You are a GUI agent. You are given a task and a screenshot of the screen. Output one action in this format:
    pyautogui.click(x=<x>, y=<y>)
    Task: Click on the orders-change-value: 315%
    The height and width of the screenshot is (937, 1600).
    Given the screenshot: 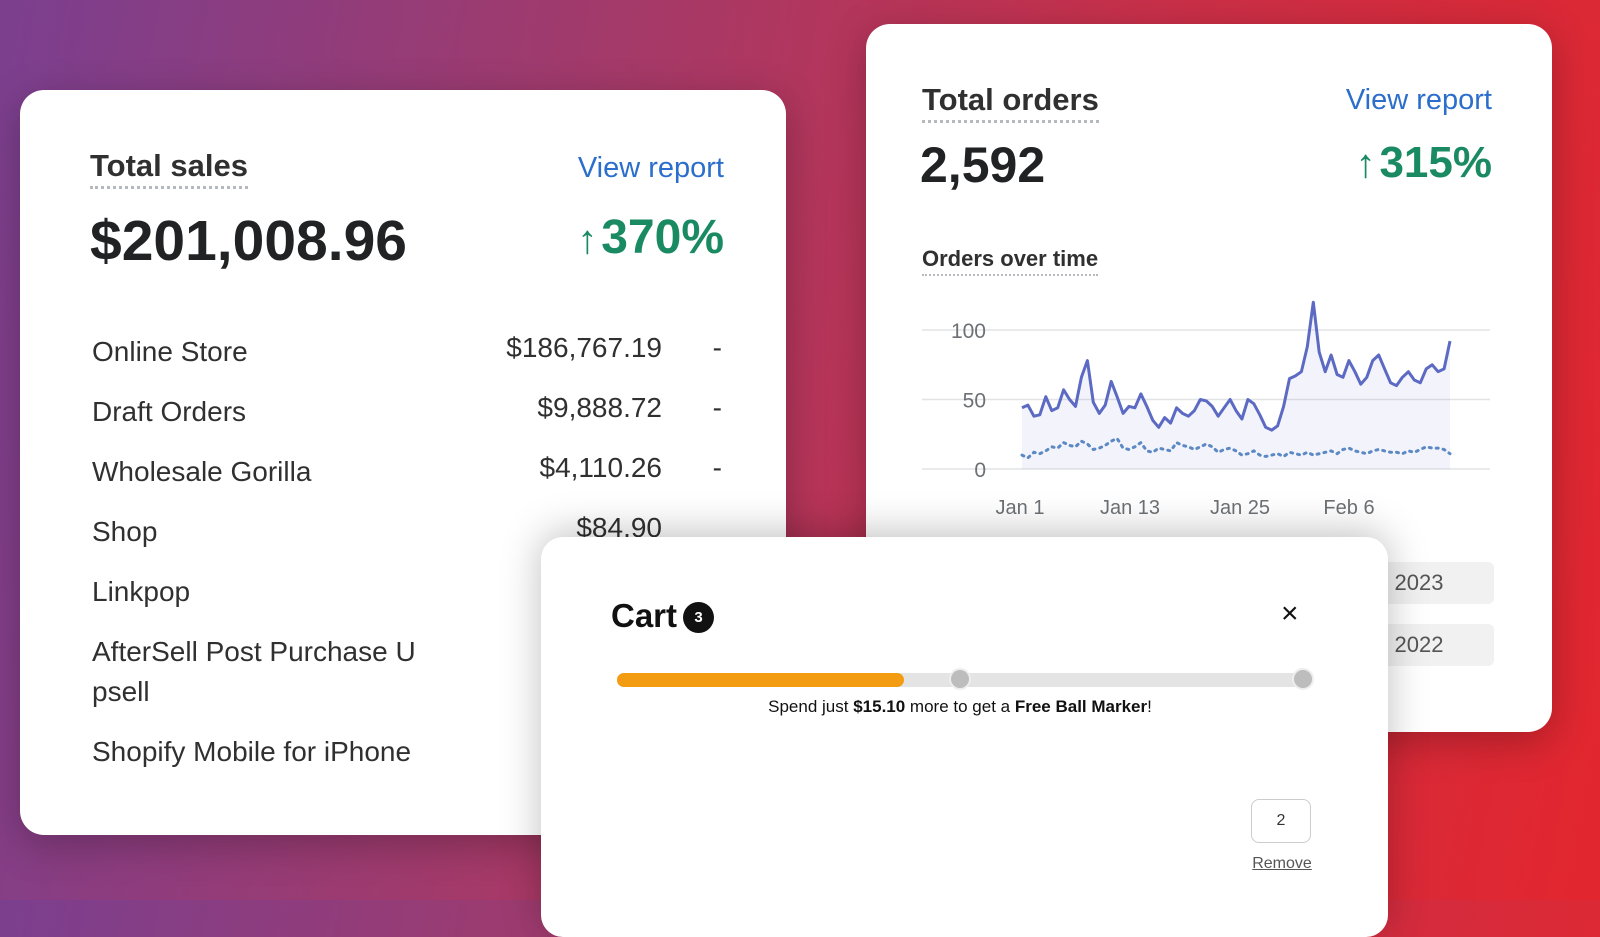 What is the action you would take?
    pyautogui.click(x=1435, y=162)
    